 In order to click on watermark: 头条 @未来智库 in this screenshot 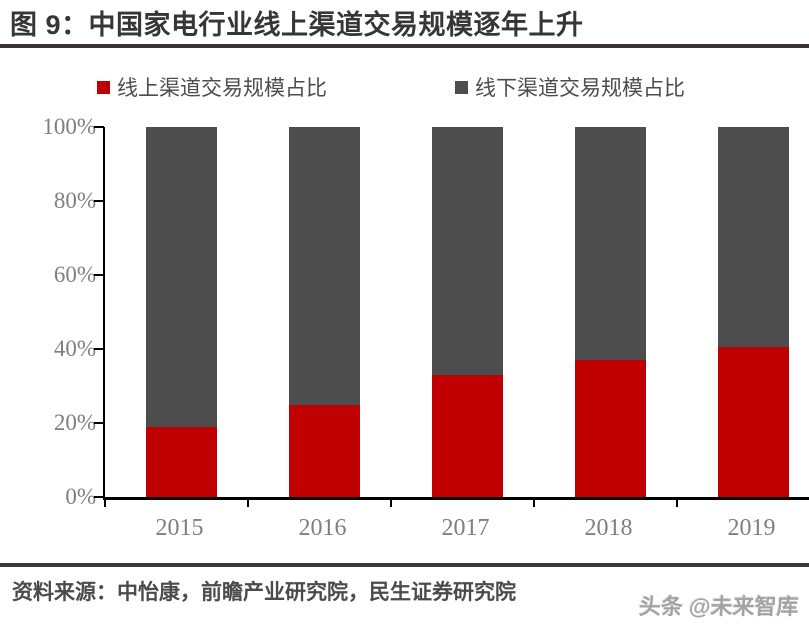, I will do `click(719, 606)`.